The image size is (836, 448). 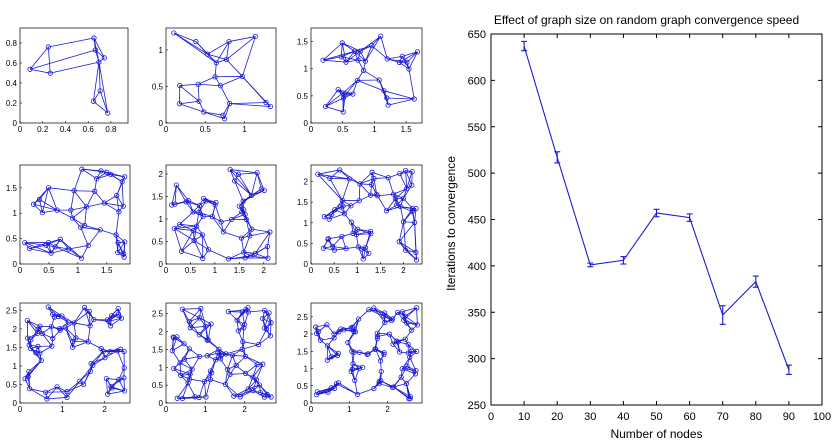 What do you see at coordinates (477, 174) in the screenshot?
I see `y-tick-label: 500` at bounding box center [477, 174].